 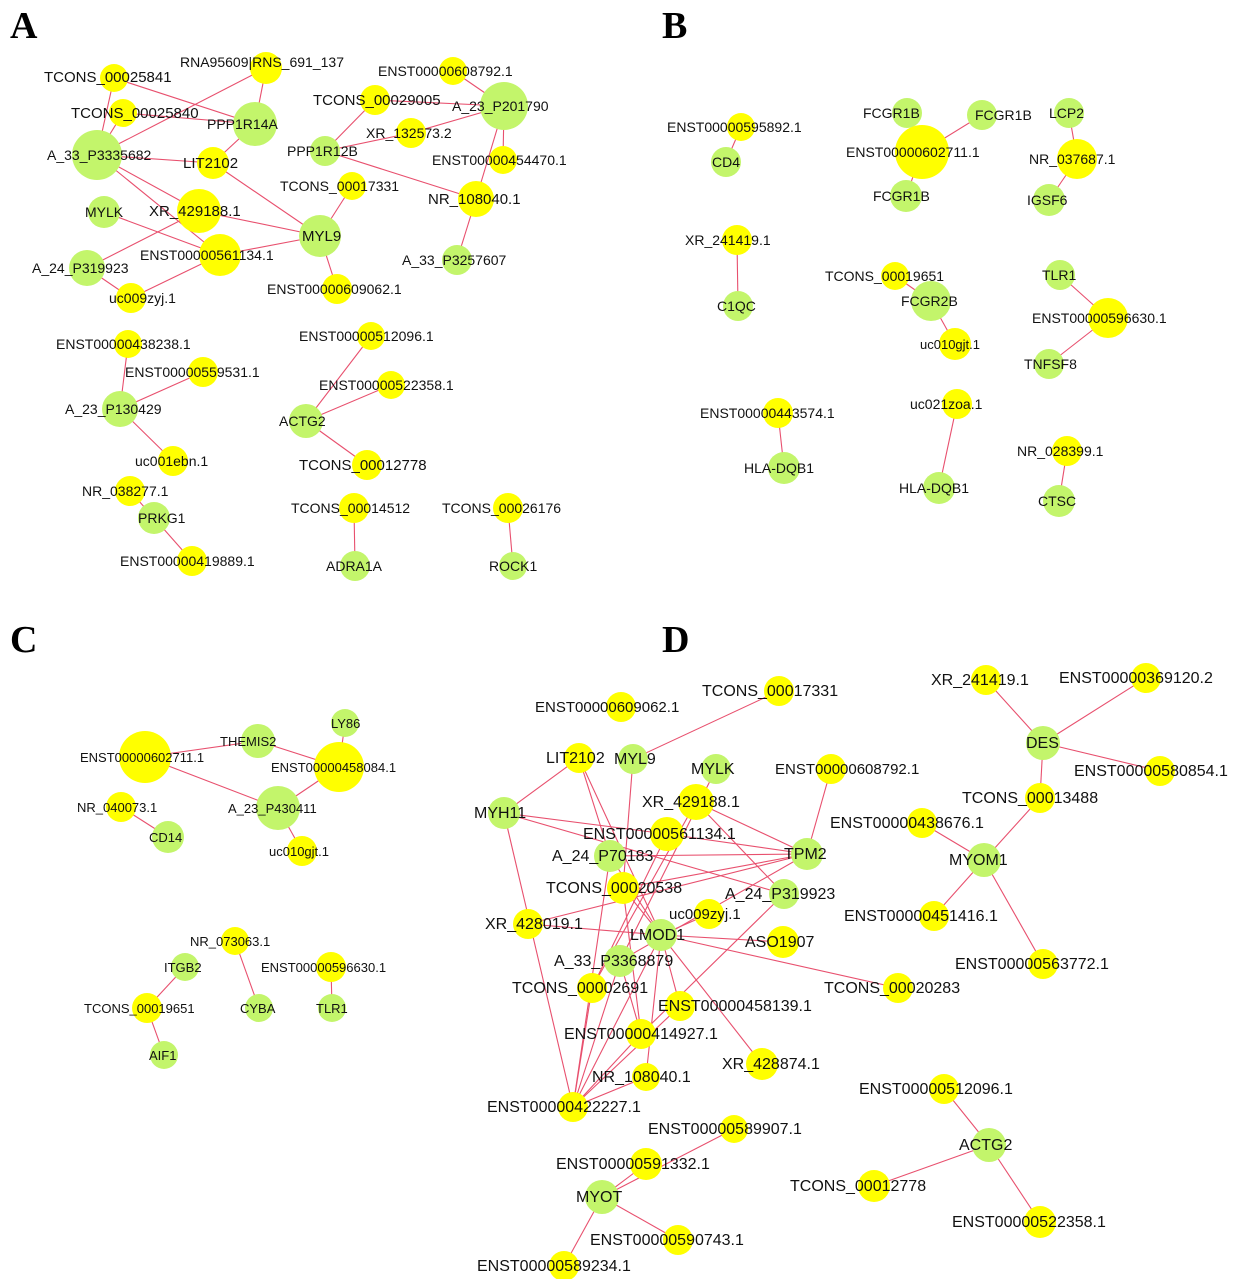 I want to click on edge-d-d1-d4, so click(x=706, y=725).